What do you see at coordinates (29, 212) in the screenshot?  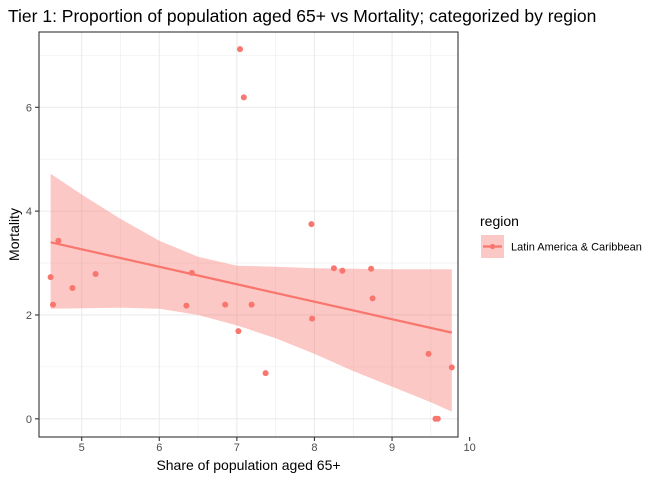 I see `y-tick-label: 4` at bounding box center [29, 212].